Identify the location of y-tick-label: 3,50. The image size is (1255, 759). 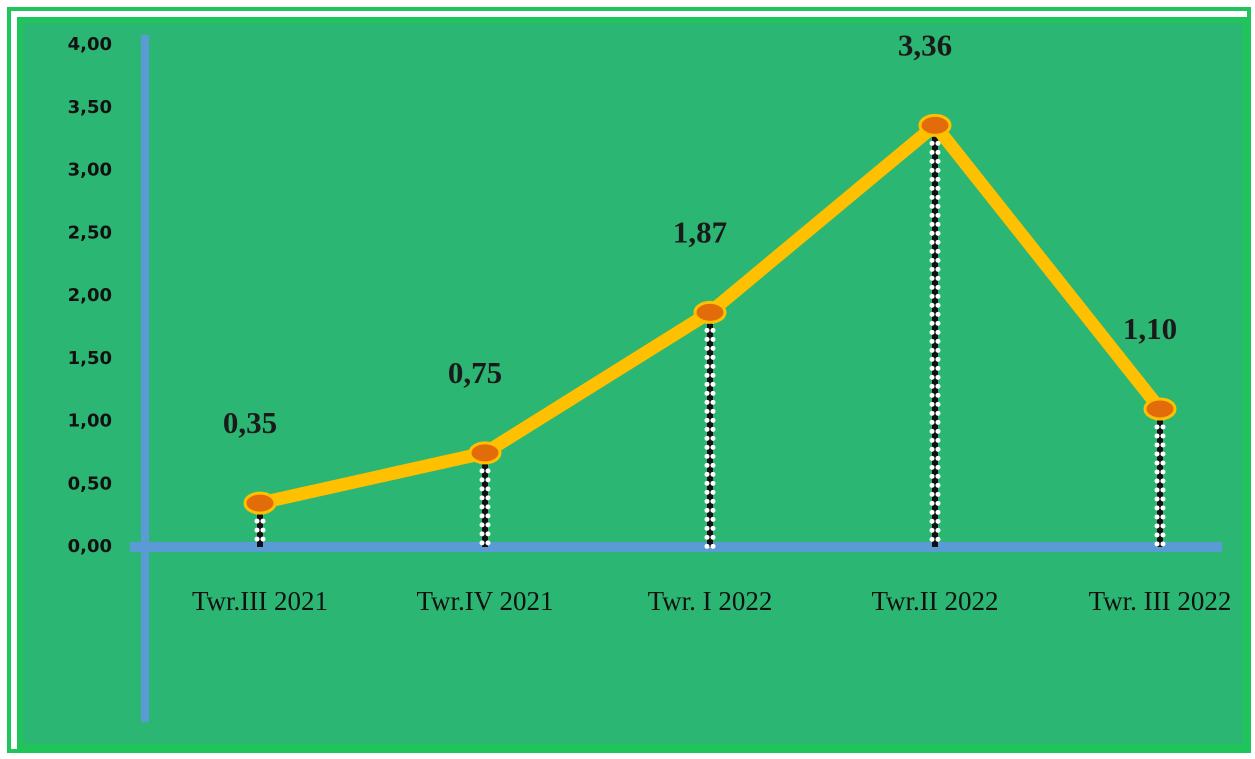
(90, 107).